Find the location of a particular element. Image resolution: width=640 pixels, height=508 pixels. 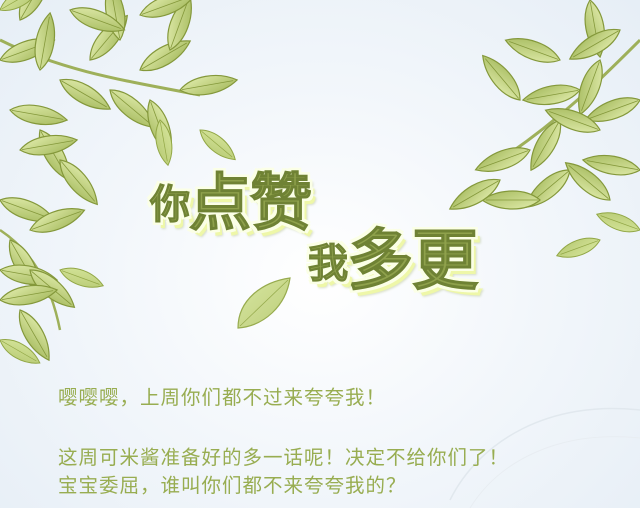

message-line-2: 这周可米酱准备好的多一话呢！决定不给你们了！ is located at coordinates (284, 457).